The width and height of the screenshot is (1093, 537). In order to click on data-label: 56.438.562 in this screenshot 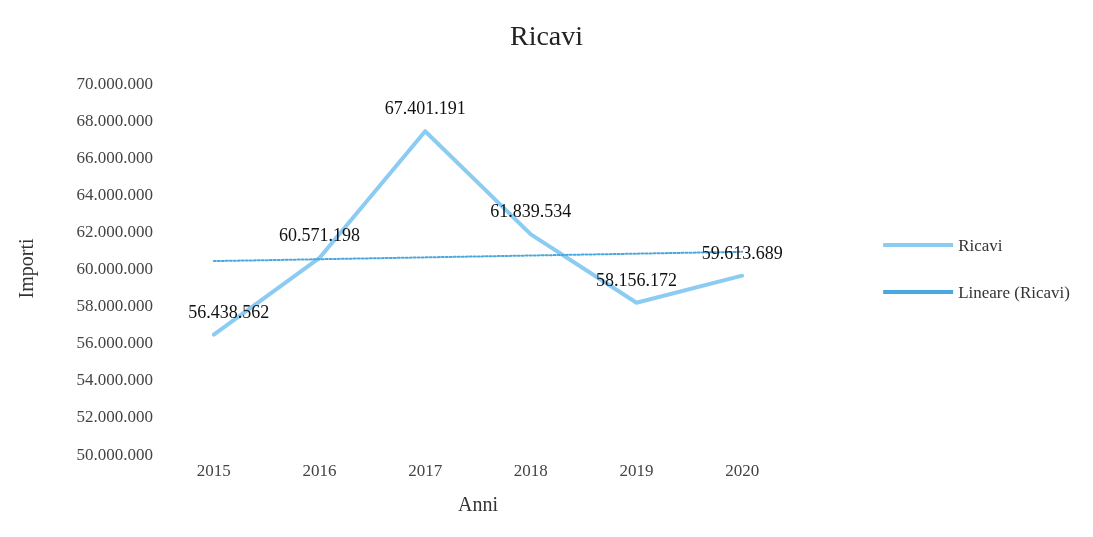, I will do `click(229, 311)`.